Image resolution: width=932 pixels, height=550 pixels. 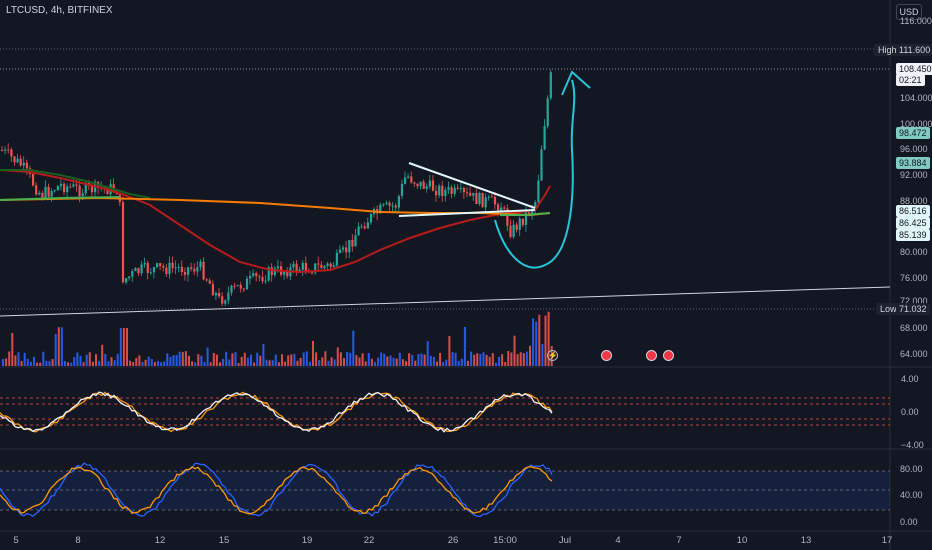 What do you see at coordinates (525, 214) in the screenshot?
I see `ma-light-green-line` at bounding box center [525, 214].